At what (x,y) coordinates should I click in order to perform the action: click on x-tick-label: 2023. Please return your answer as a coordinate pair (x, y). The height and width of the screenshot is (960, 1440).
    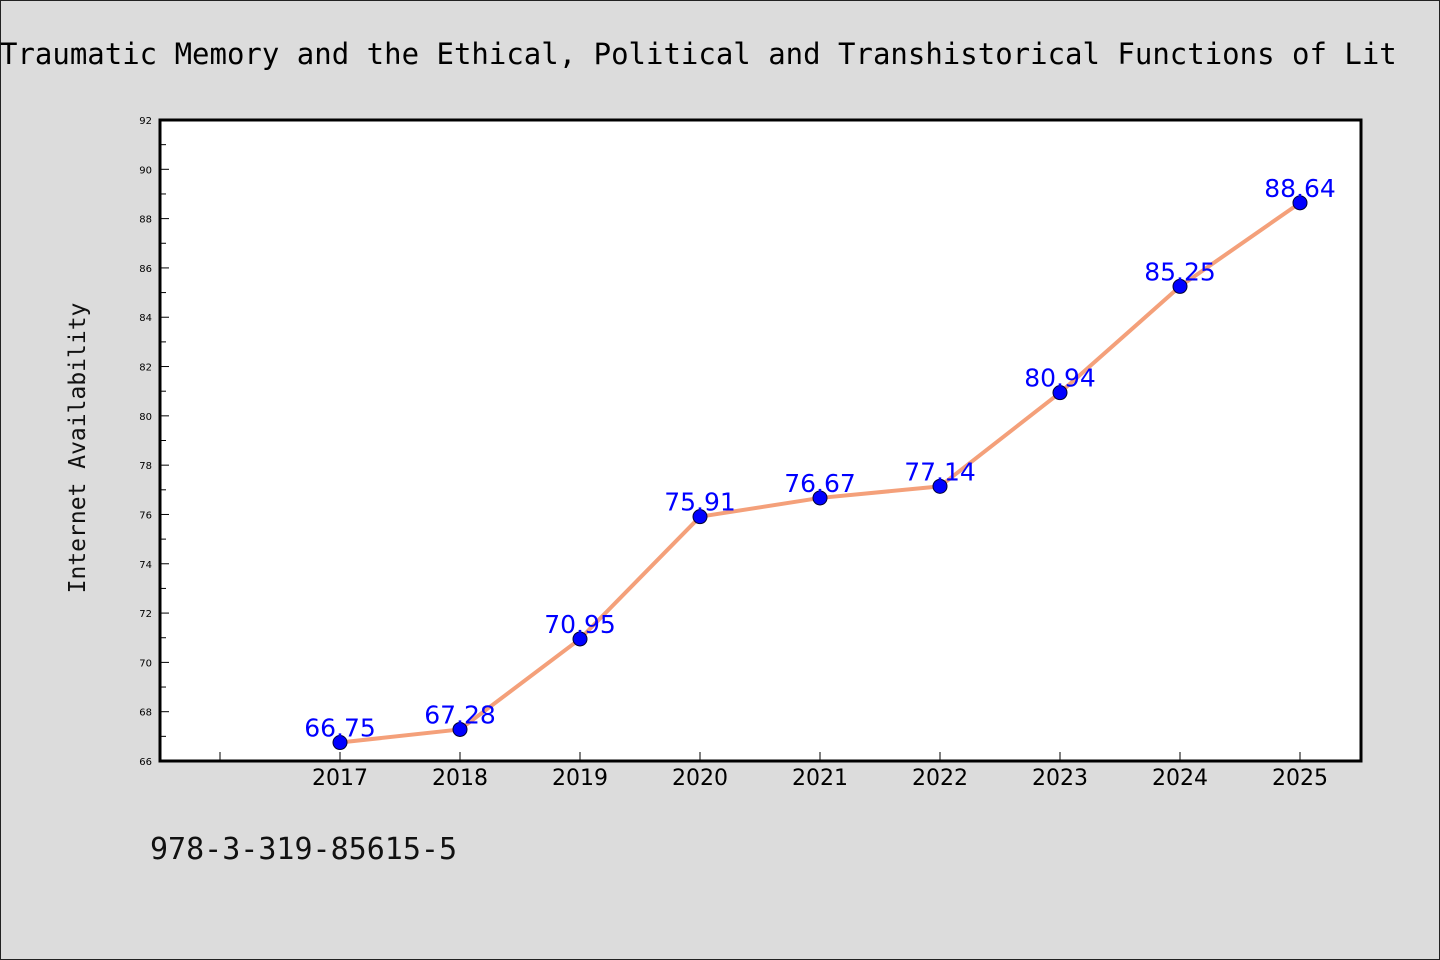
    Looking at the image, I should click on (1060, 778).